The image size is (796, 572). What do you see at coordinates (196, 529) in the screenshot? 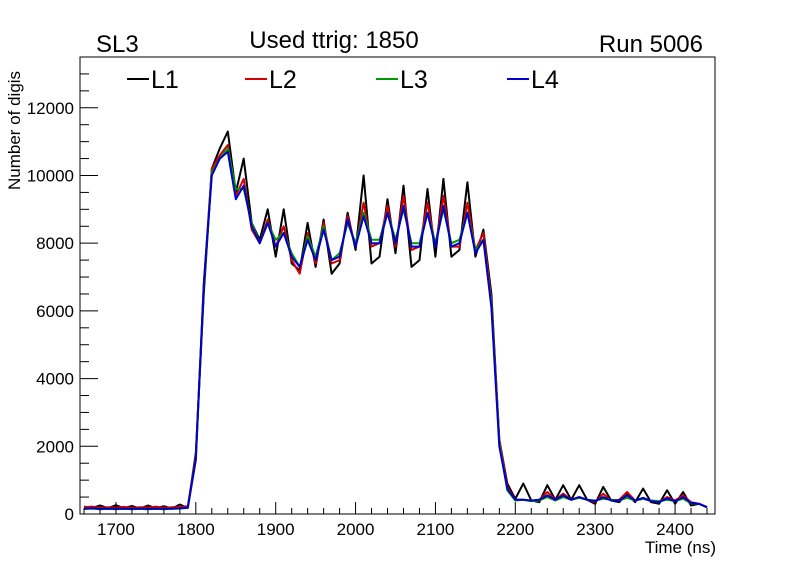
I see `x-tick-label: 1800` at bounding box center [196, 529].